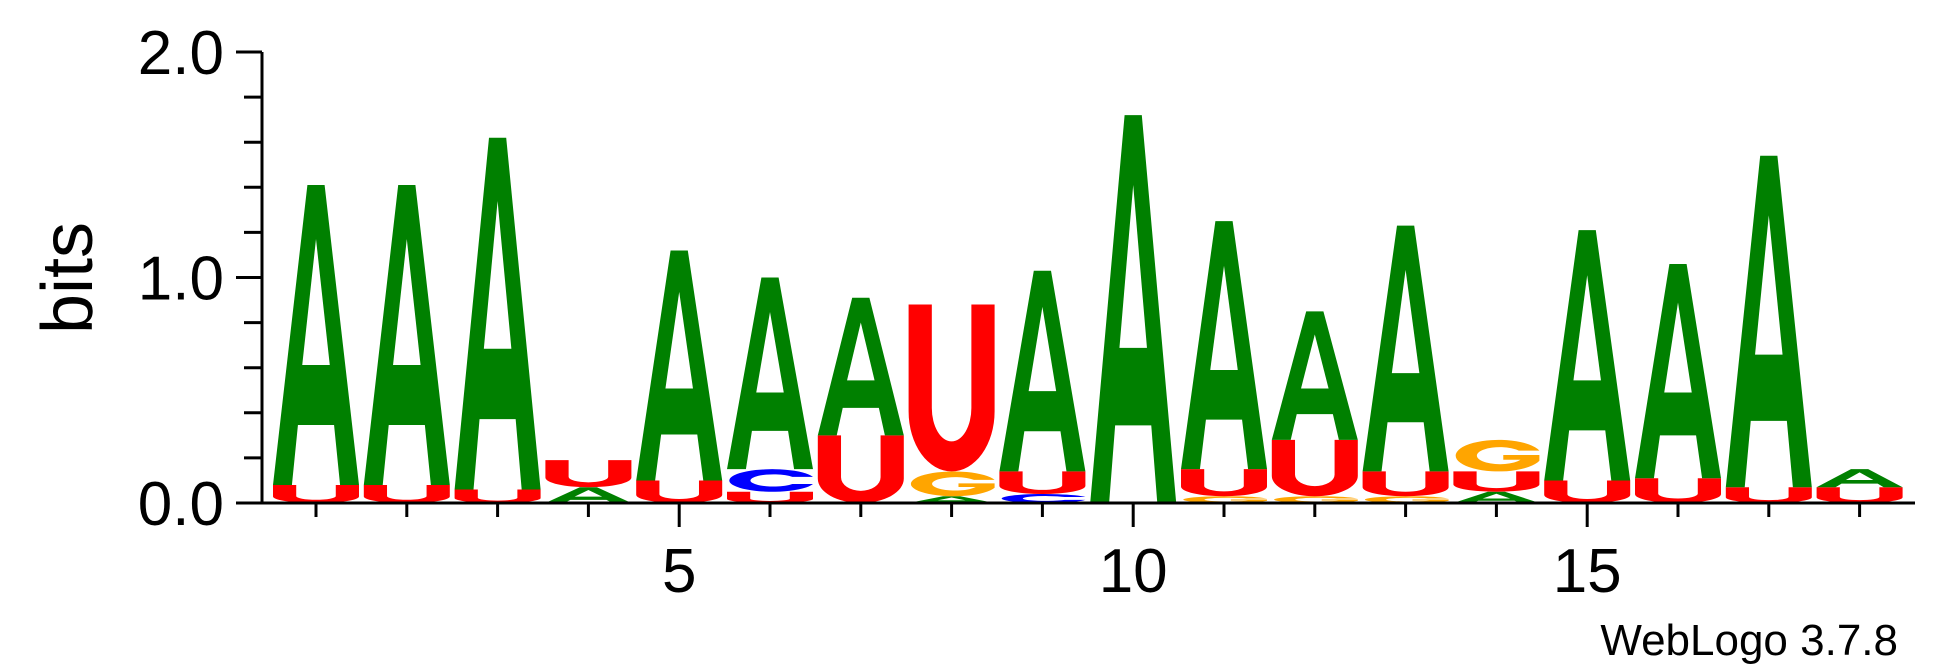  Describe the element at coordinates (1749, 640) in the screenshot. I see `weblogo-version-footer: WebLogo 3.7.8` at that location.